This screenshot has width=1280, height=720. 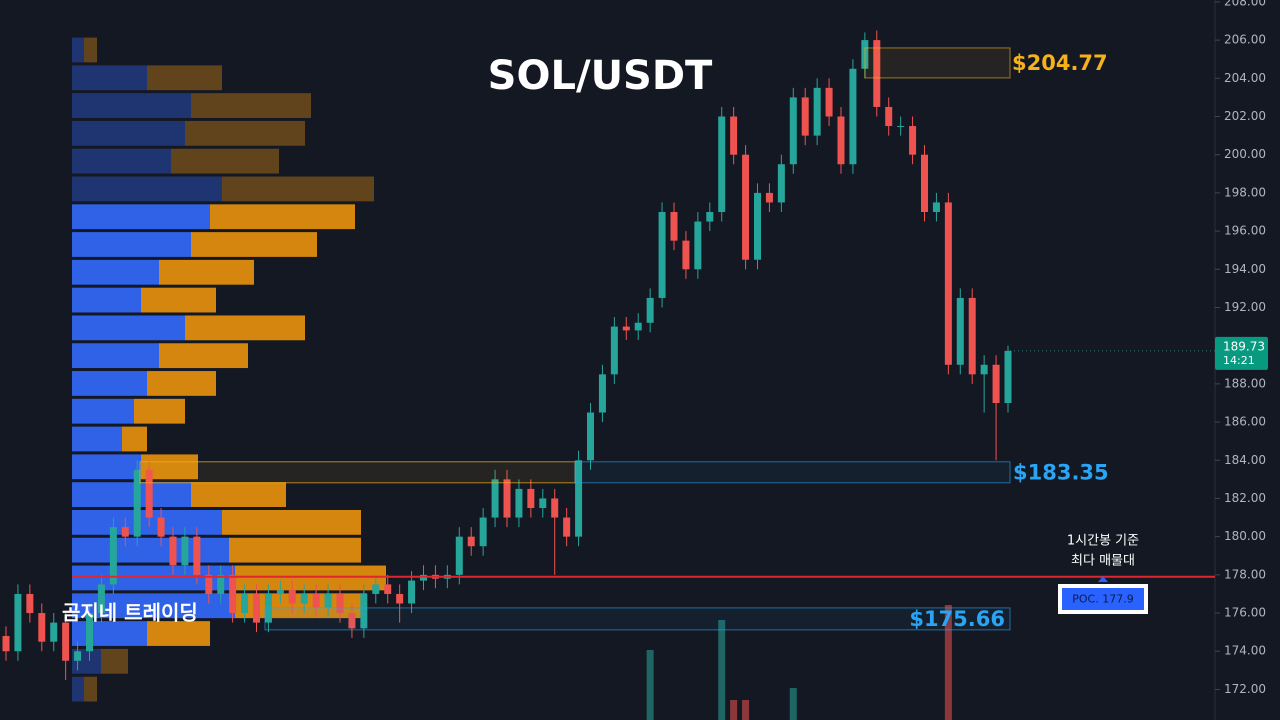 I want to click on y-tick-label: 198.00, so click(x=1245, y=192).